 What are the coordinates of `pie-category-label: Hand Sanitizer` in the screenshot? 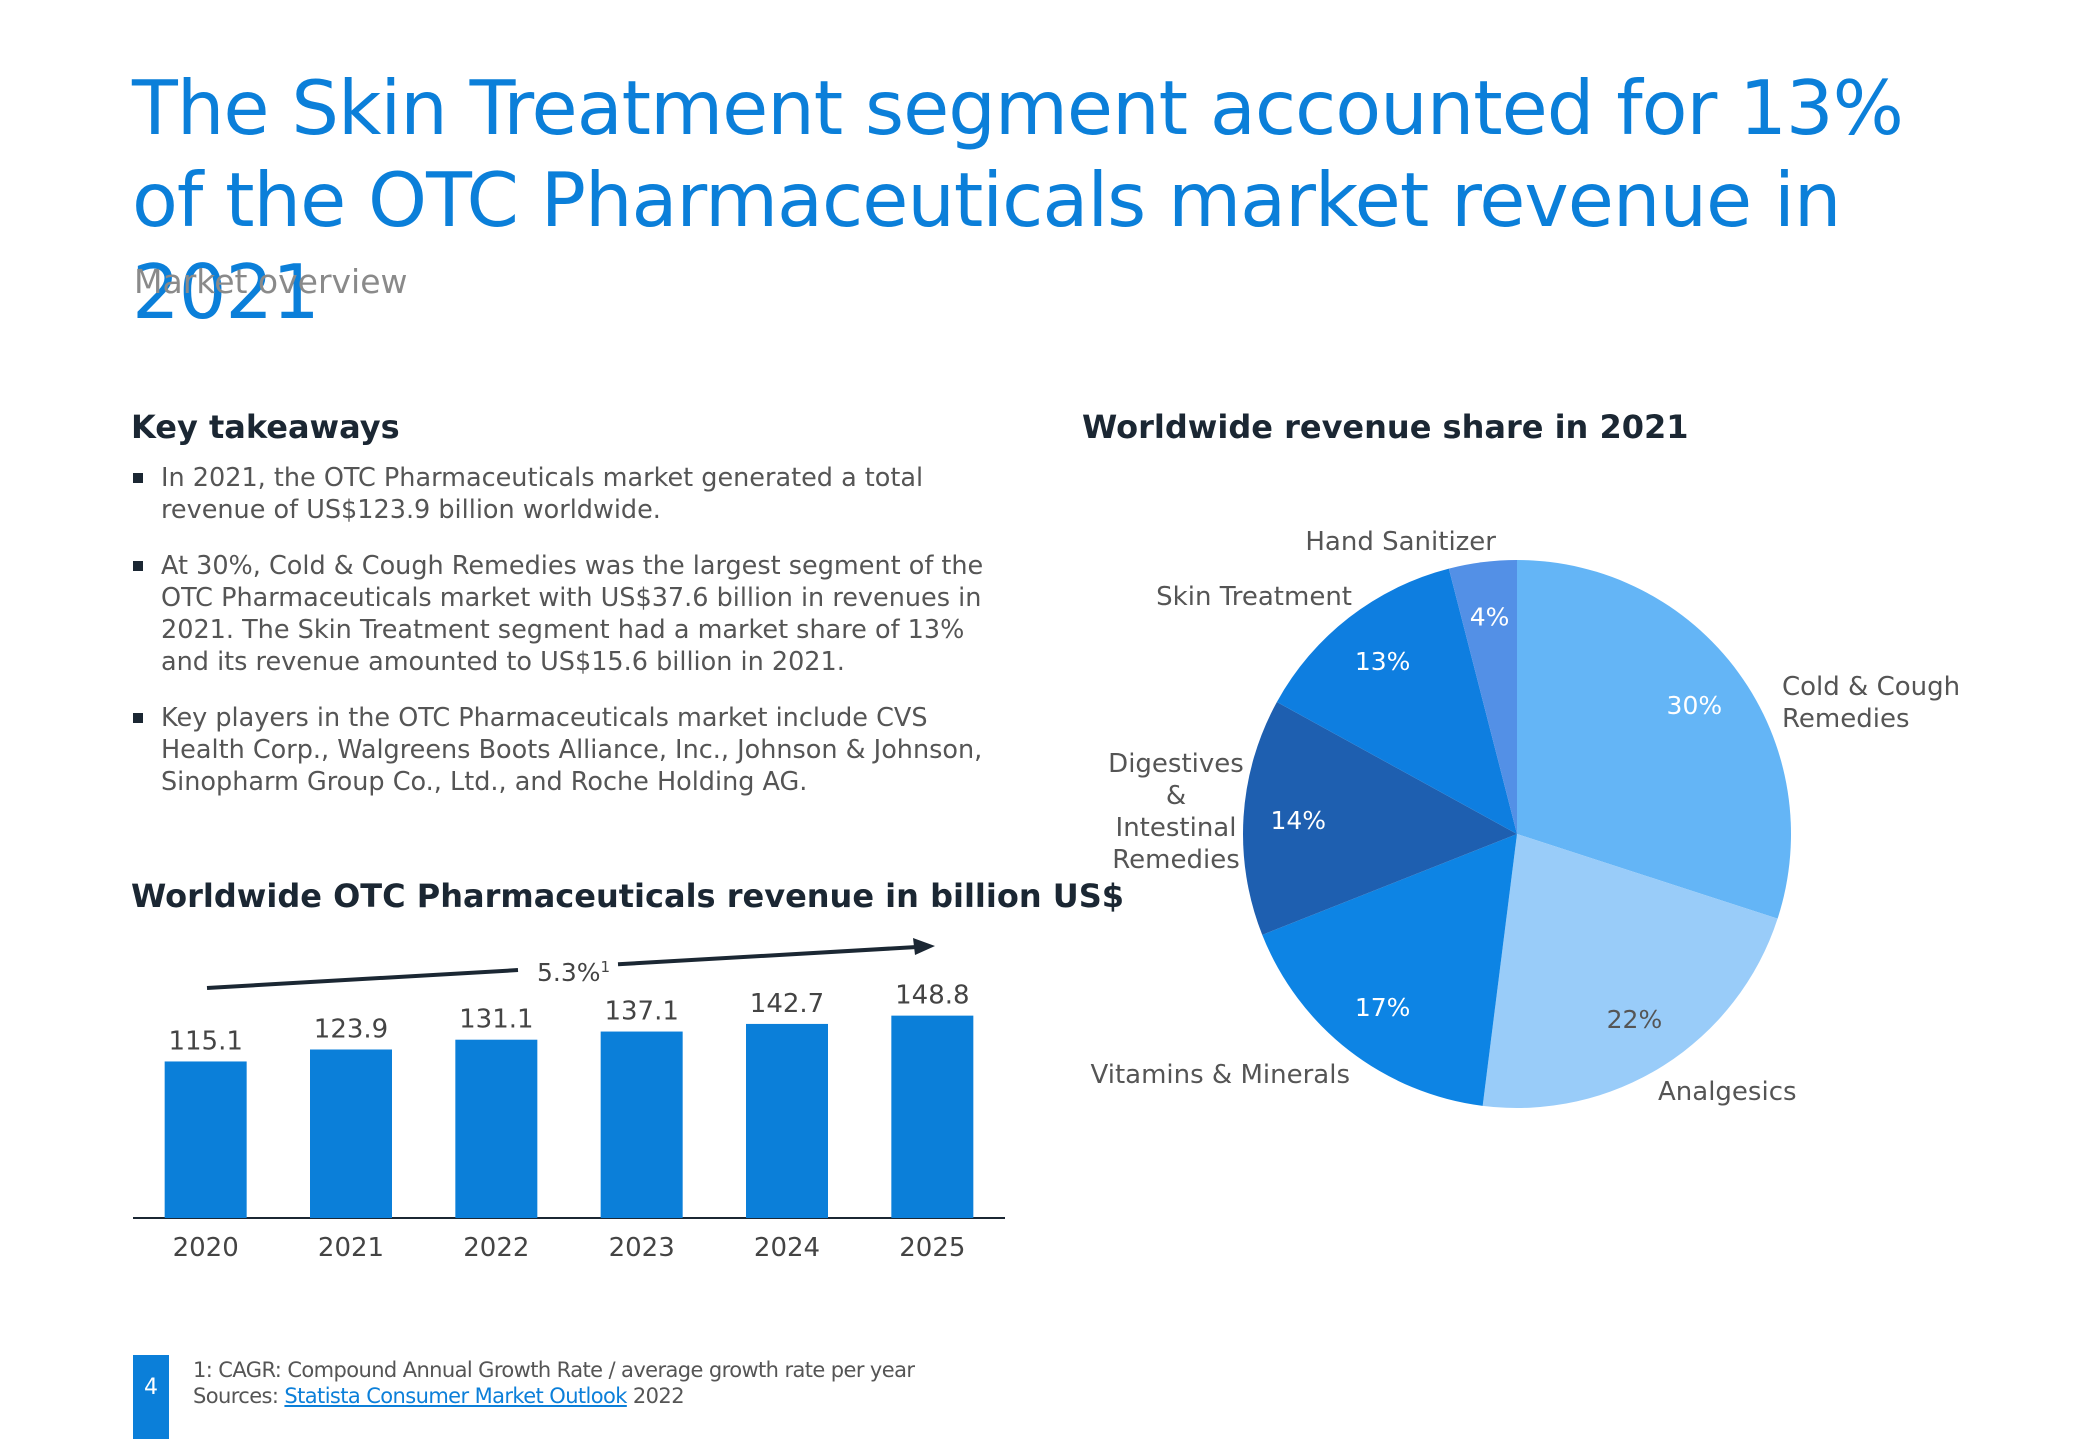 It's located at (1400, 542).